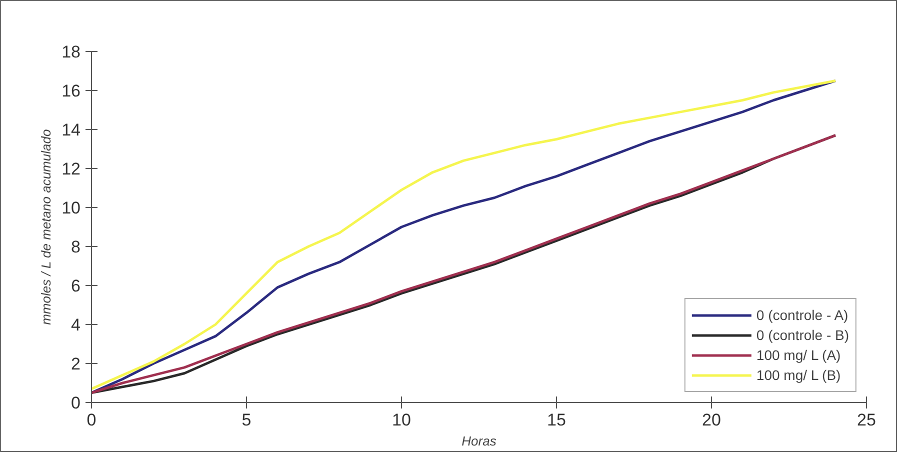  I want to click on x-tick-label: 0, so click(91, 420).